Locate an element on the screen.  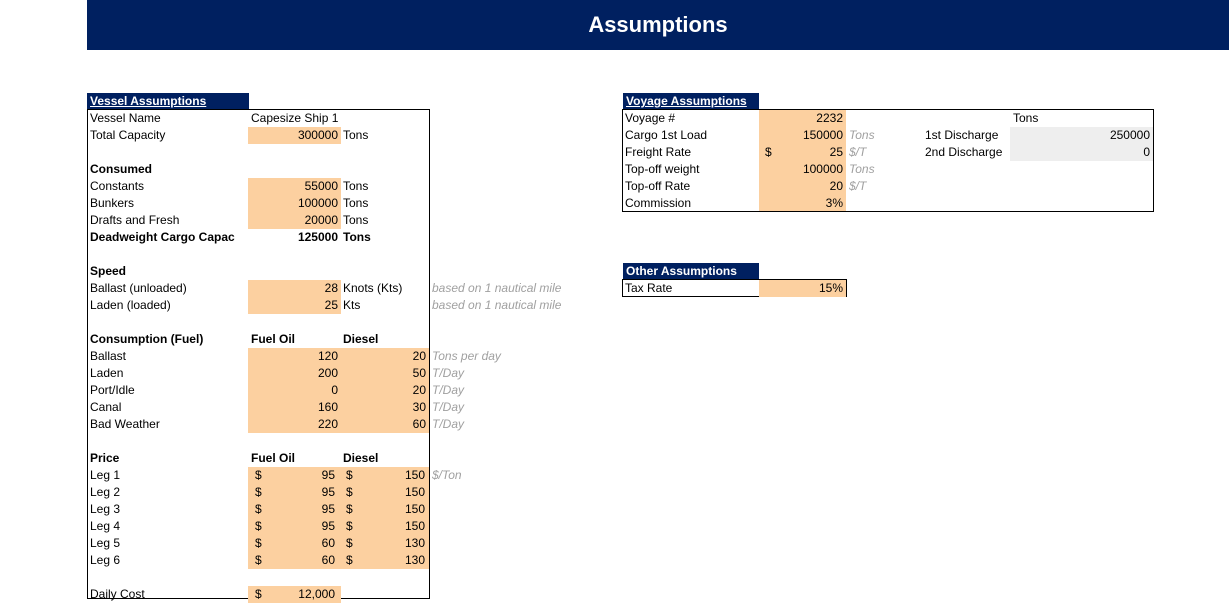
first-discharge-value: 250000 is located at coordinates (1081, 135).